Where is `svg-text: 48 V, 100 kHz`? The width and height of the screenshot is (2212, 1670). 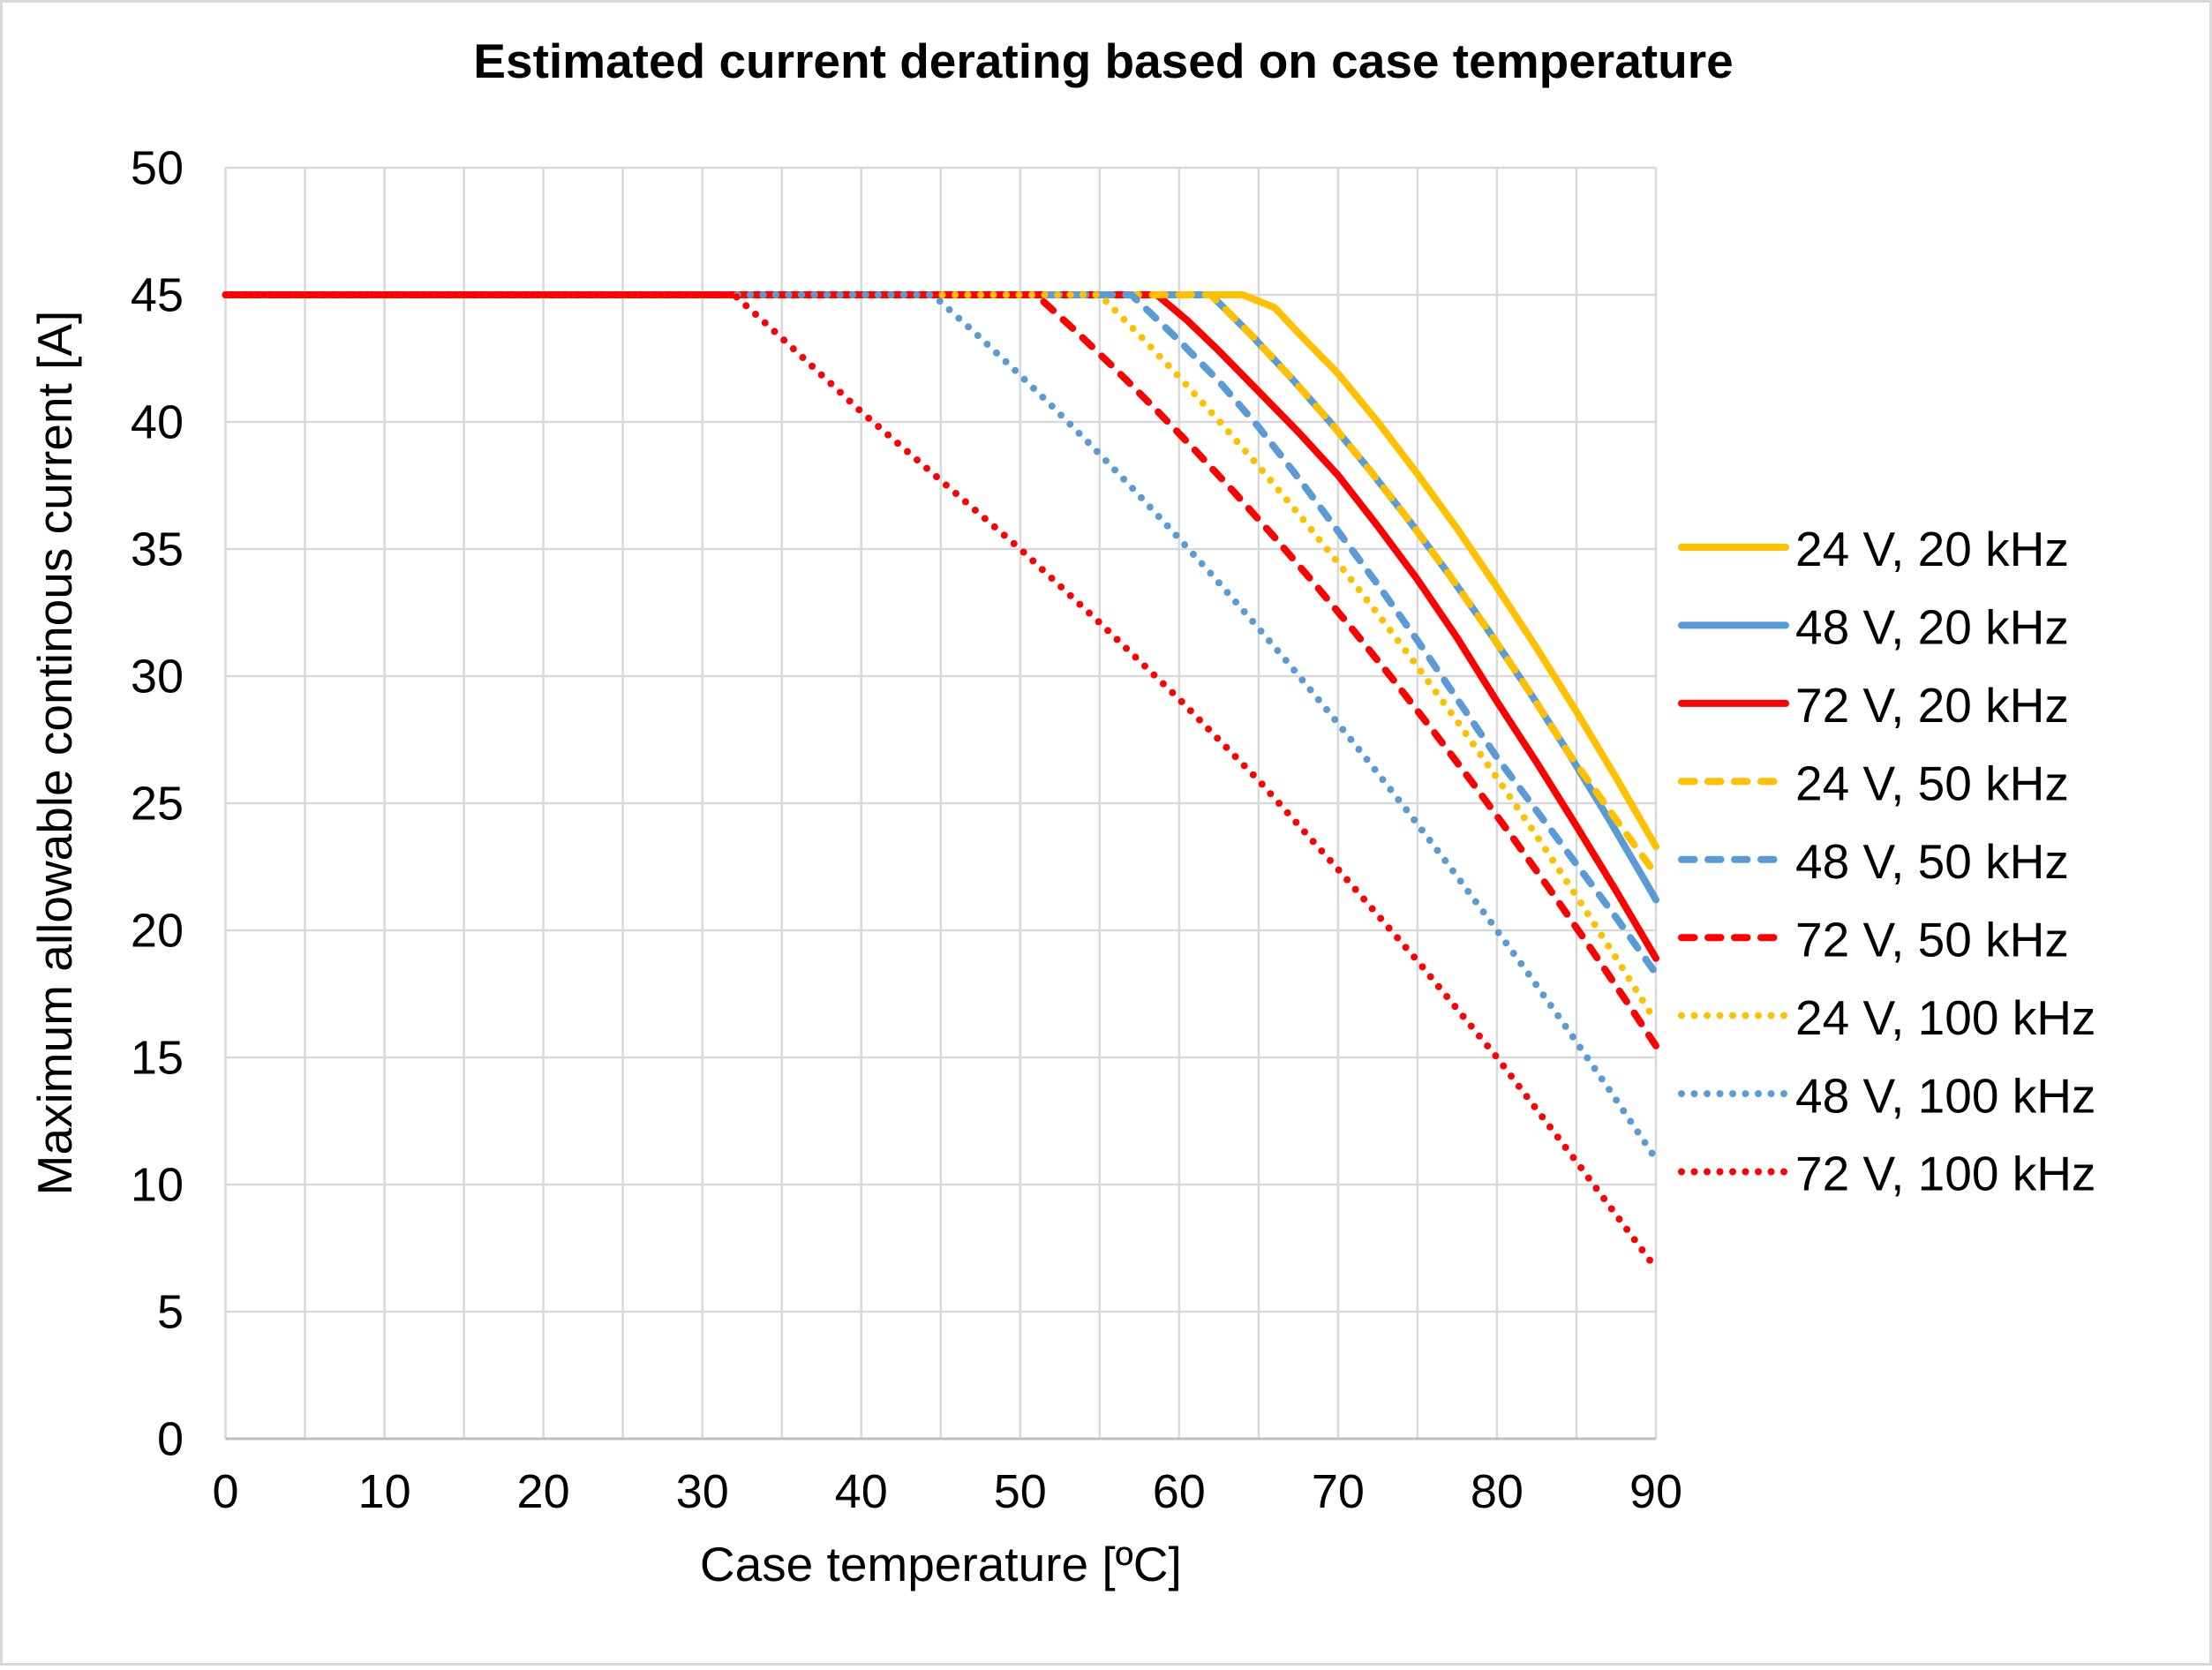 svg-text: 48 V, 100 kHz is located at coordinates (1945, 1095).